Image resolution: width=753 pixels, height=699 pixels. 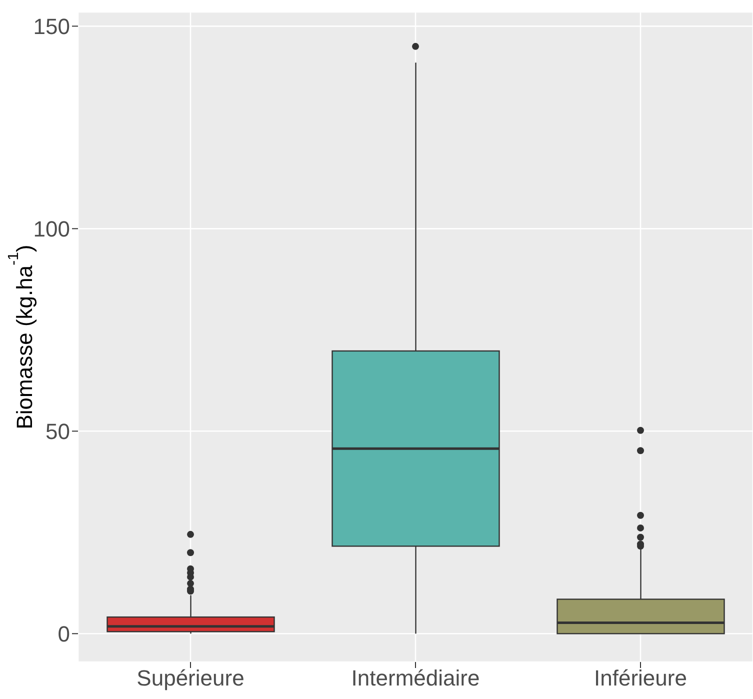 What do you see at coordinates (190, 678) in the screenshot?
I see `x-tick-label: Supérieure` at bounding box center [190, 678].